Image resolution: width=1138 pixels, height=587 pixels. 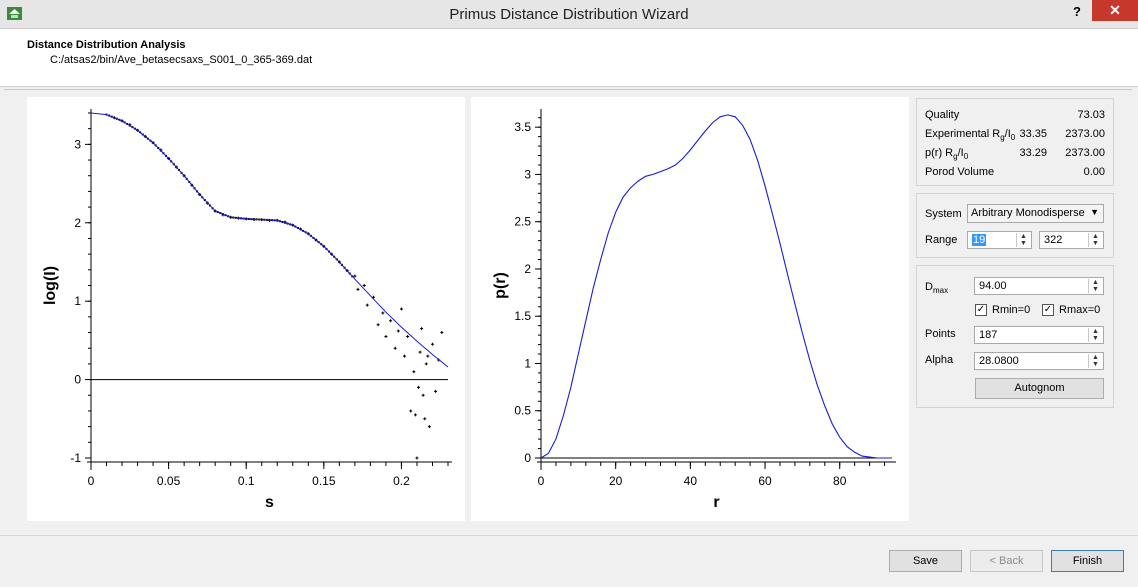 I want to click on x-tick-label: 40, so click(x=691, y=481).